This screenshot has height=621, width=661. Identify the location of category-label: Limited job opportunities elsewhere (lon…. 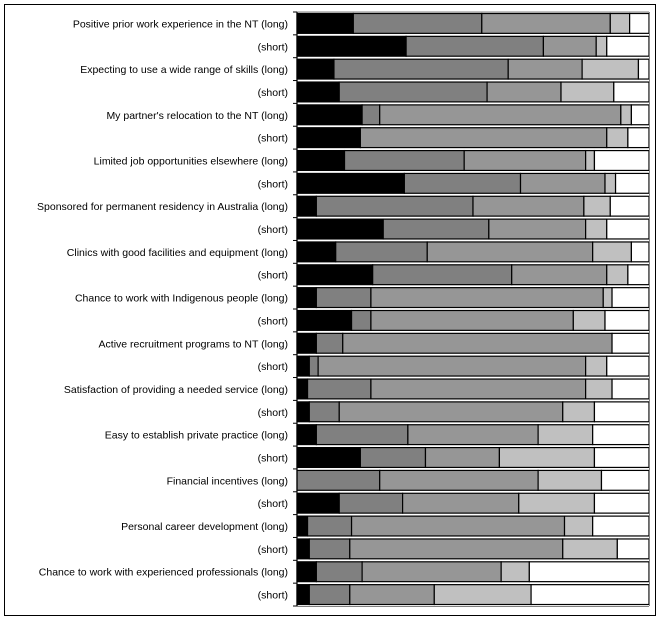
(191, 162).